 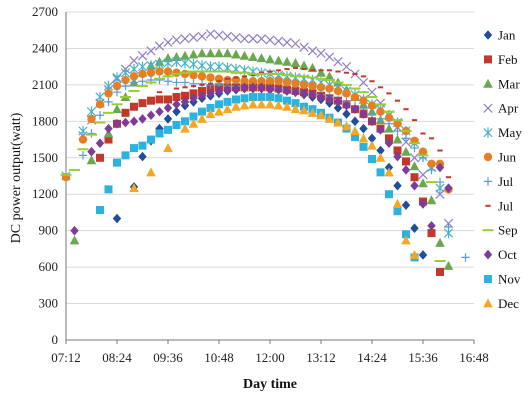 What do you see at coordinates (45, 120) in the screenshot?
I see `y-tick-label: 1800` at bounding box center [45, 120].